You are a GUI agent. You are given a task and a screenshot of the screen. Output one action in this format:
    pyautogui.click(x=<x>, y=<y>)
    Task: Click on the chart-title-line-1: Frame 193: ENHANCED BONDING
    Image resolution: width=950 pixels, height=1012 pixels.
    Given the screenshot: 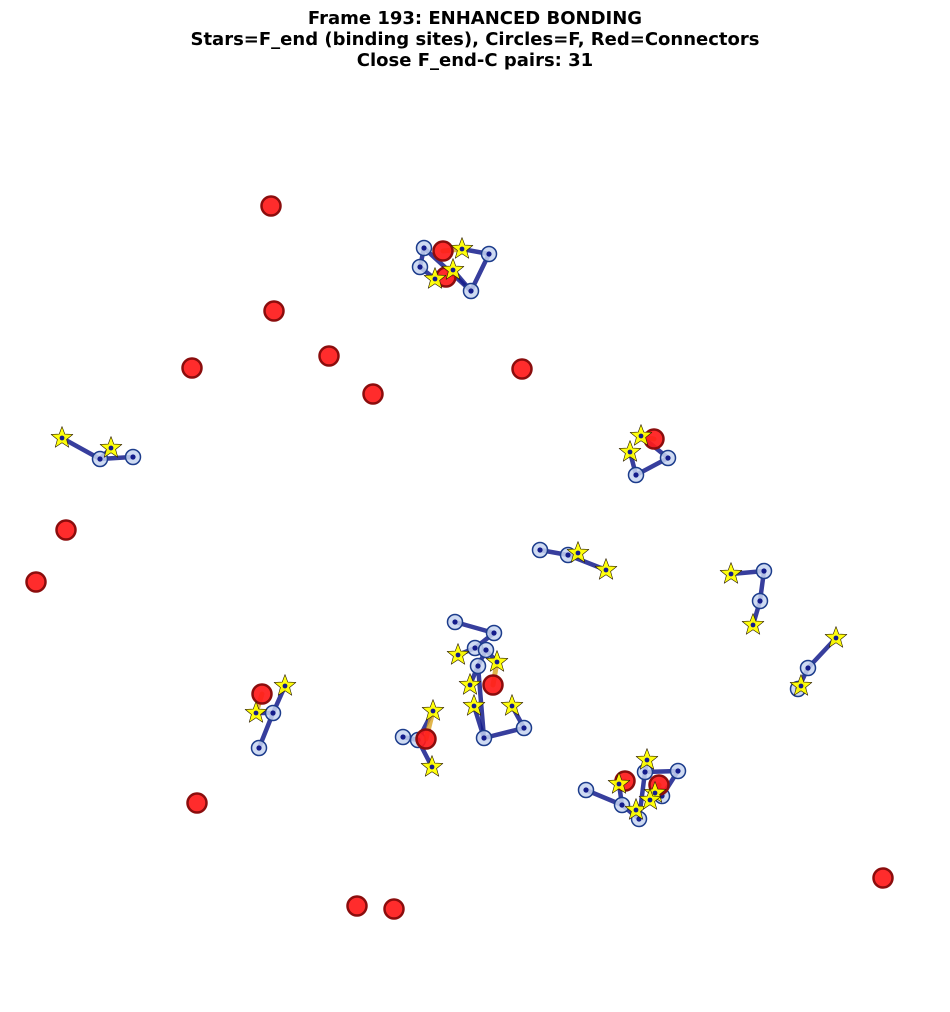 What is the action you would take?
    pyautogui.click(x=475, y=18)
    